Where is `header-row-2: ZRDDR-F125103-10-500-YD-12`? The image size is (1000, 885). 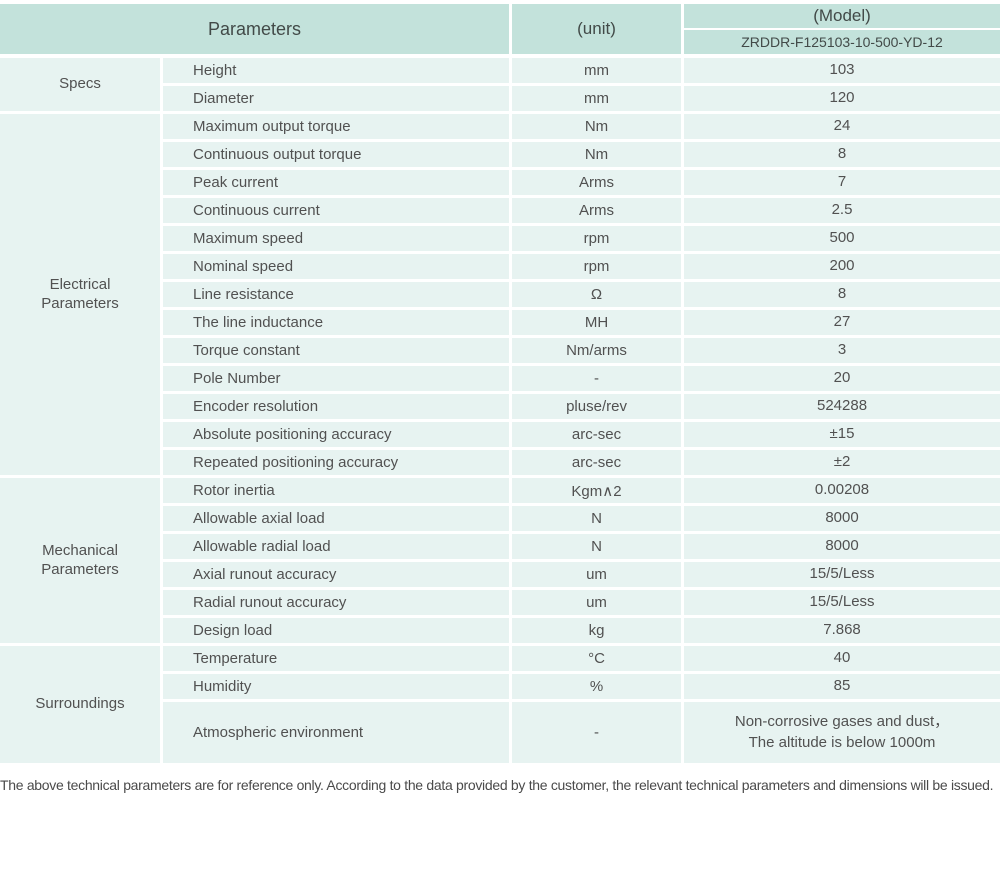 header-row-2: ZRDDR-F125103-10-500-YD-12 is located at coordinates (500, 44).